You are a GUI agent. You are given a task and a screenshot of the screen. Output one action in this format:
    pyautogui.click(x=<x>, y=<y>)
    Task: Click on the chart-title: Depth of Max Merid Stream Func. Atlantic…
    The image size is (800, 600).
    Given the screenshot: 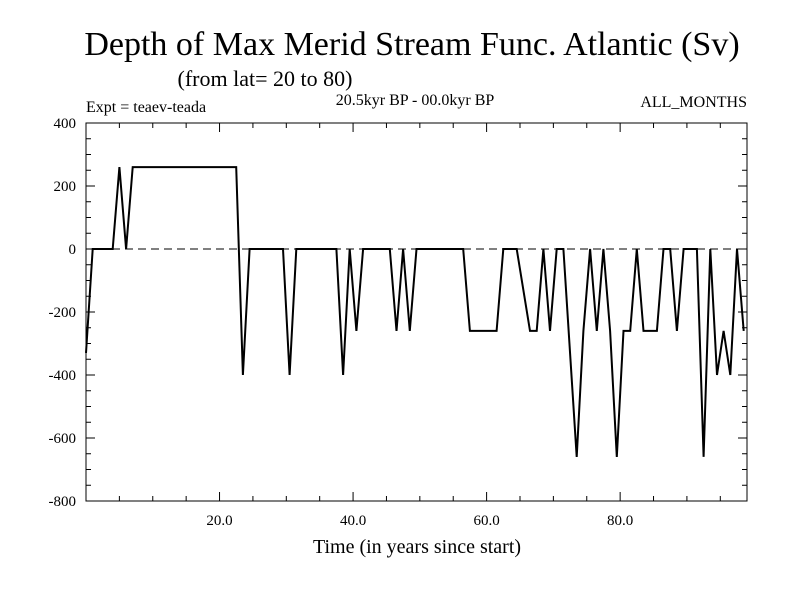 What is the action you would take?
    pyautogui.click(x=411, y=44)
    